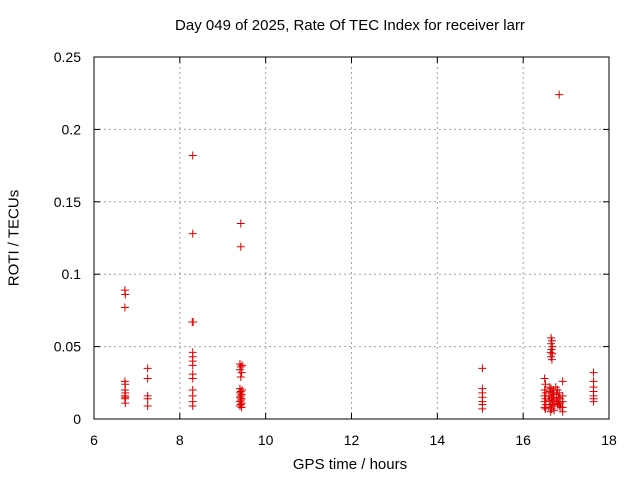  I want to click on y-tick-label: 0.05, so click(67, 347).